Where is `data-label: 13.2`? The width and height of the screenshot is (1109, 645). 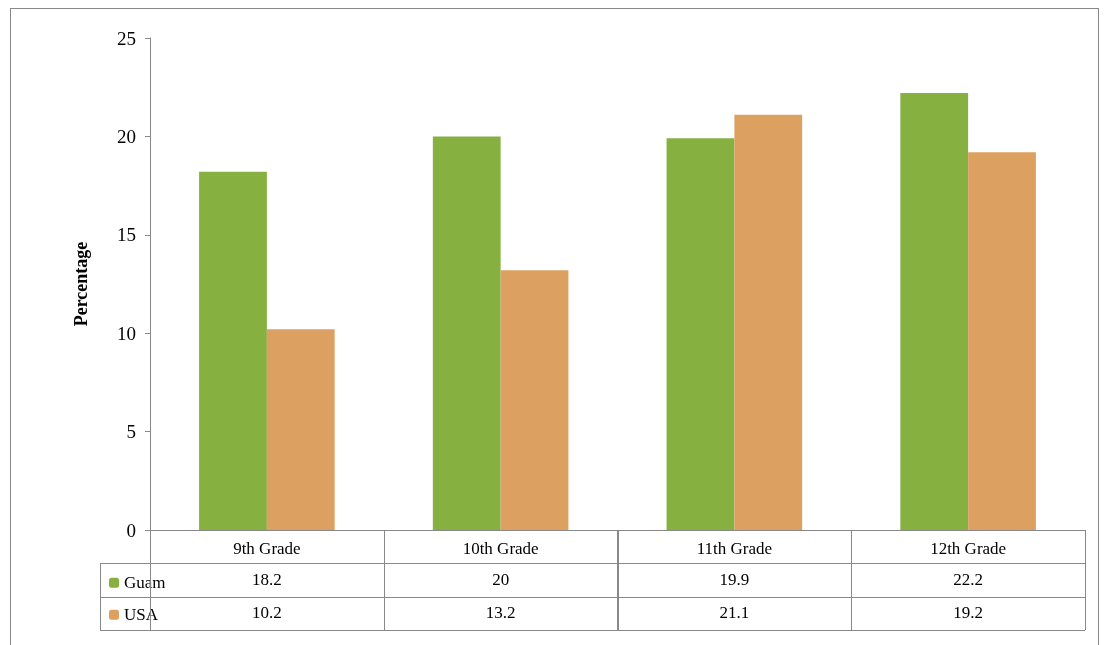
data-label: 13.2 is located at coordinates (500, 613).